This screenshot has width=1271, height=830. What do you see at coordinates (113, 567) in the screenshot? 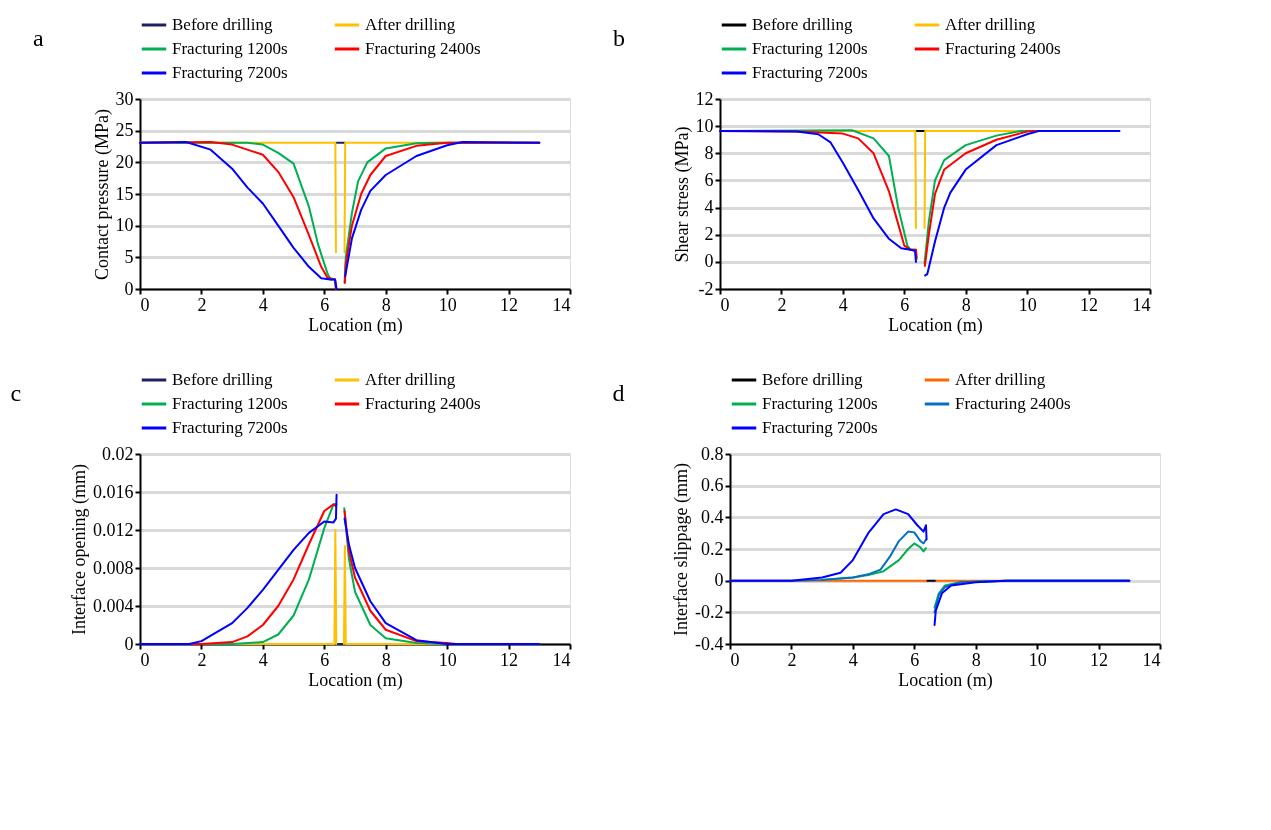
I see `y-tick-label: 0.008` at bounding box center [113, 567].